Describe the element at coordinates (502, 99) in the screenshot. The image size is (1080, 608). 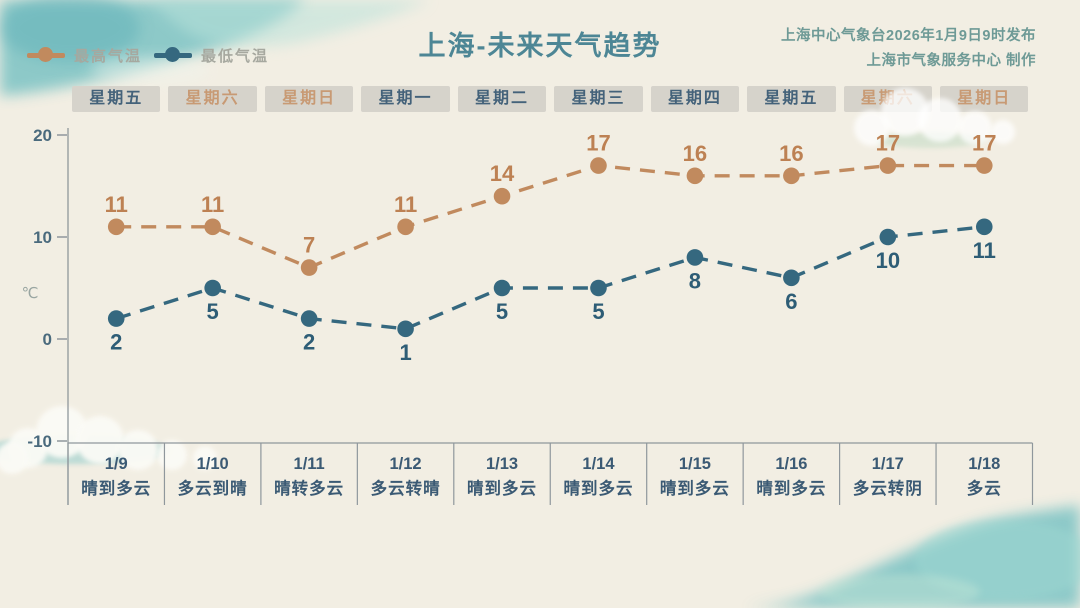
I see `weekday-header: 星期二` at that location.